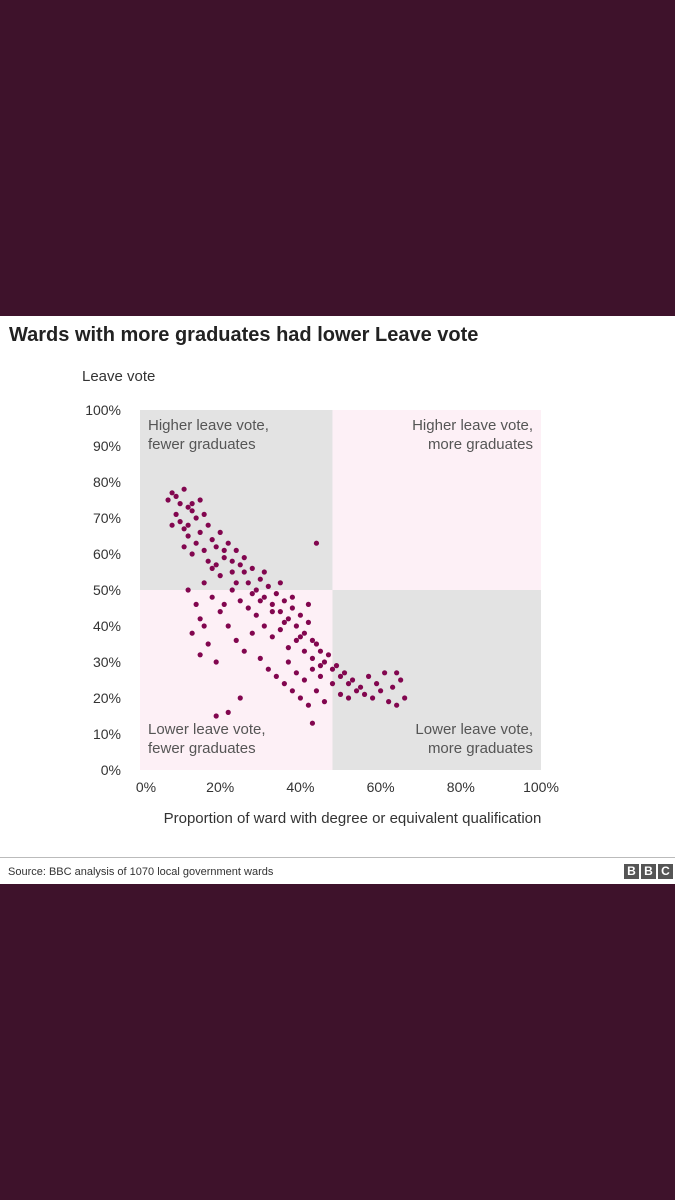 The image size is (675, 1200). What do you see at coordinates (436, 680) in the screenshot?
I see `quadrant-bottom-right` at bounding box center [436, 680].